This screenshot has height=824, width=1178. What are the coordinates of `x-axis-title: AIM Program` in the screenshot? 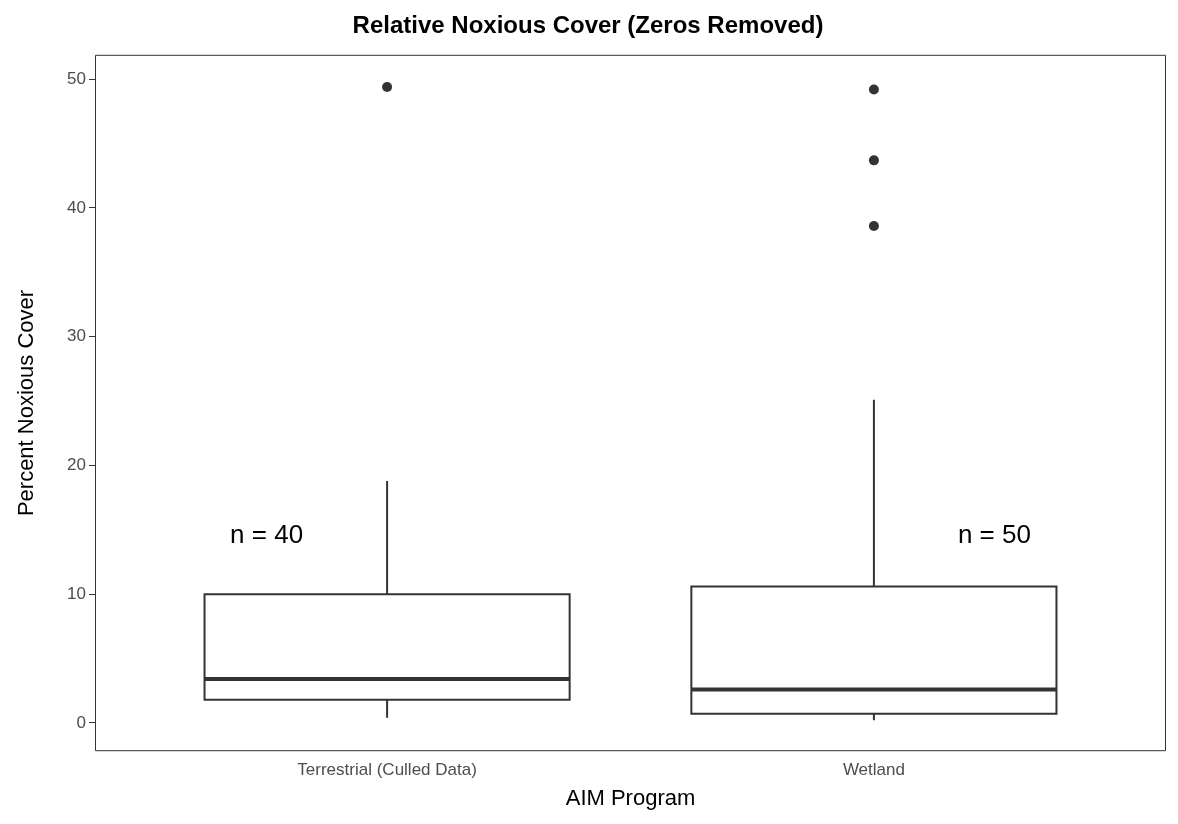 It's located at (630, 797).